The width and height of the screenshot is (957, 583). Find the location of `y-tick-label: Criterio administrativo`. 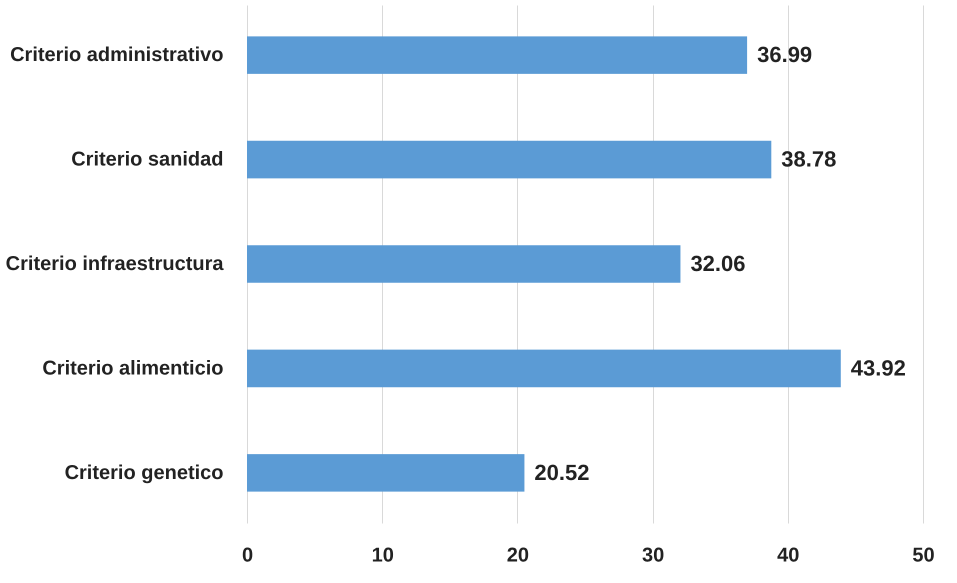

y-tick-label: Criterio administrativo is located at coordinates (117, 55).